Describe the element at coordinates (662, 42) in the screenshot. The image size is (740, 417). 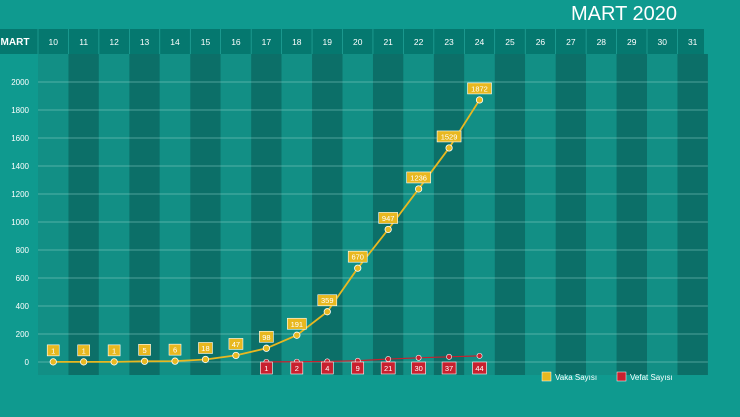
I see `x-tick-label: 30` at that location.